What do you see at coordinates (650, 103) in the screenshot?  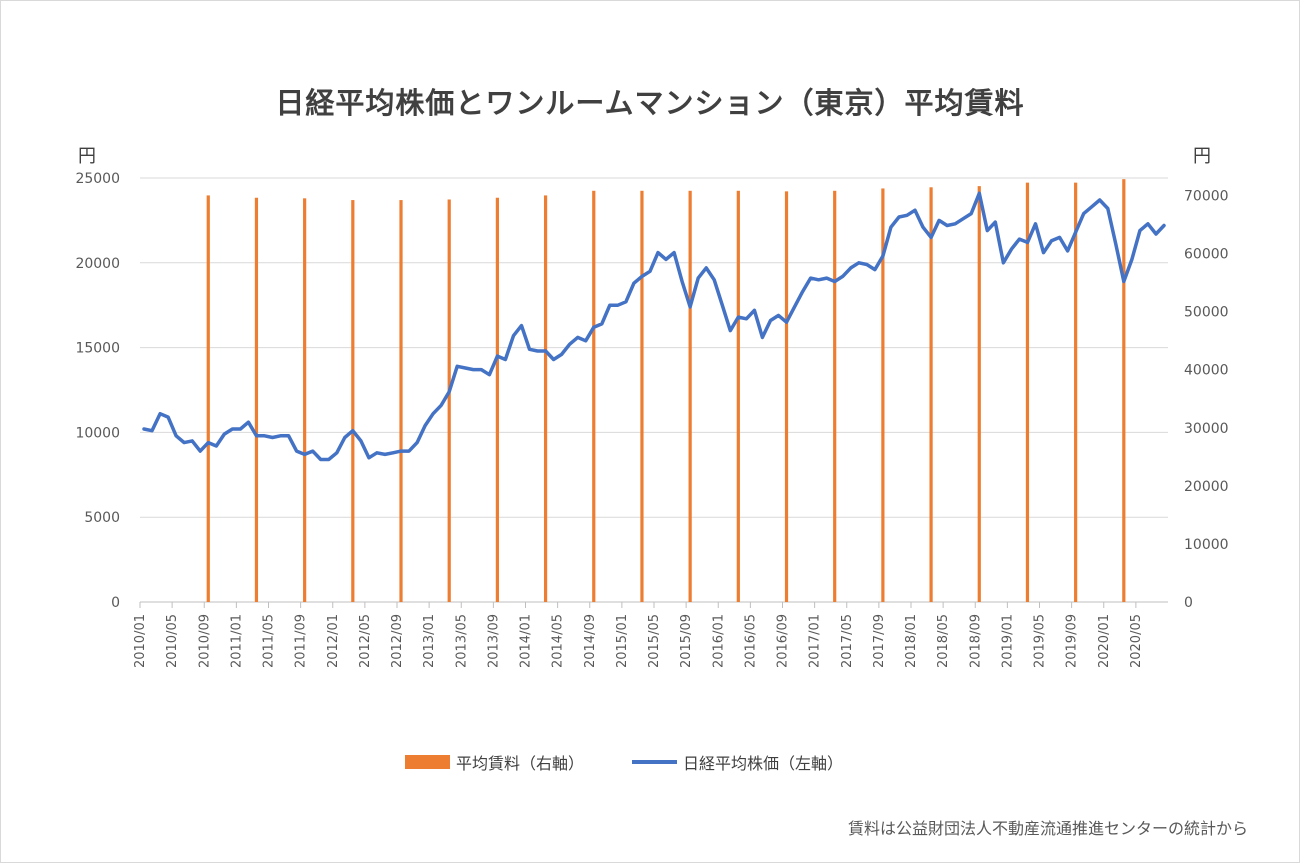 I see `chart-title: 日経平均株価とワンルームマンション（東京）平均賃料` at bounding box center [650, 103].